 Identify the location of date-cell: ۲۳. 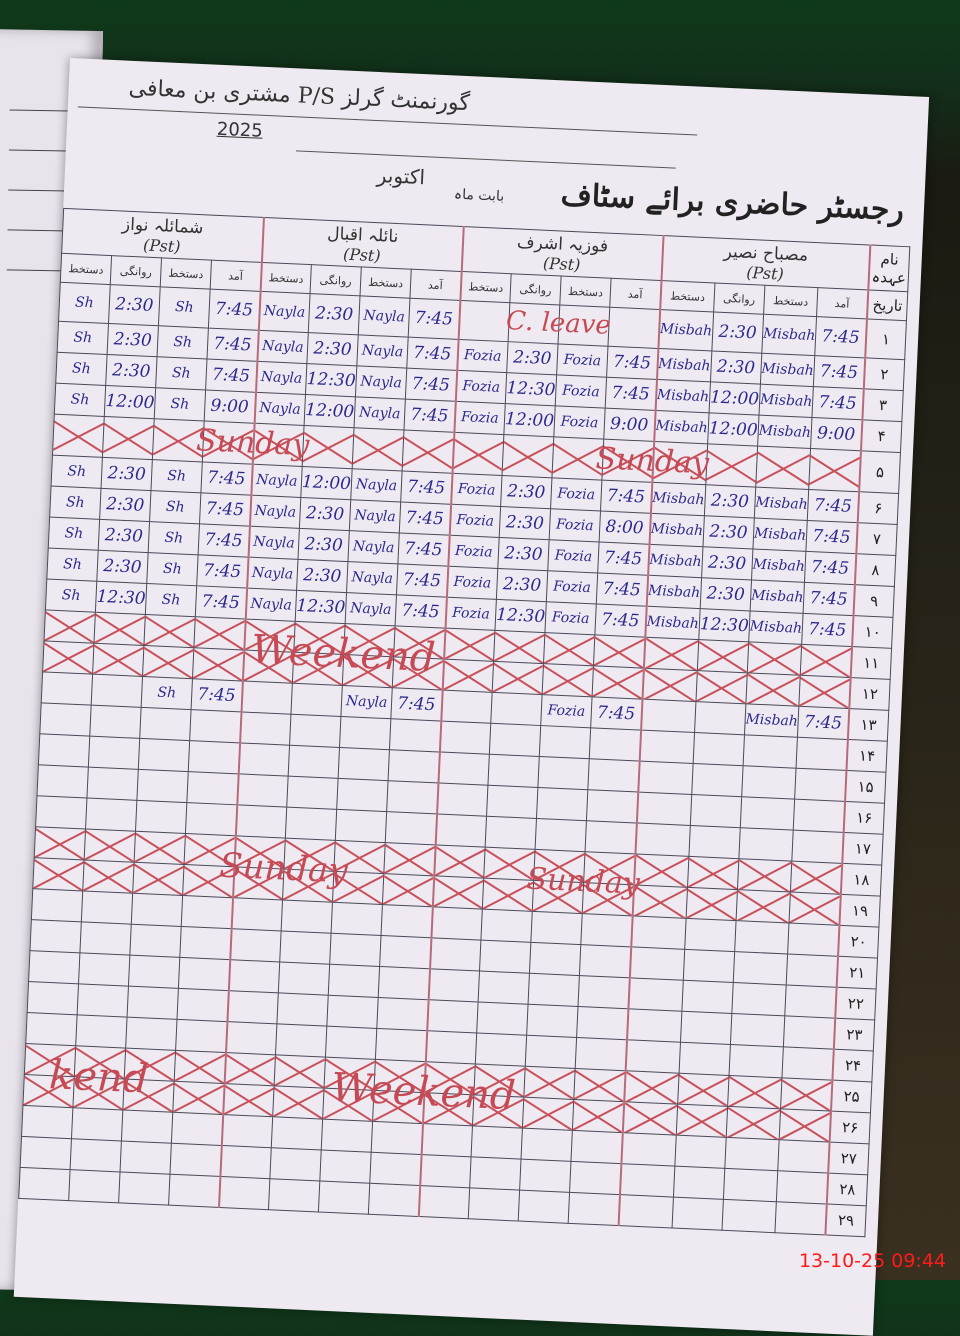
(854, 1034).